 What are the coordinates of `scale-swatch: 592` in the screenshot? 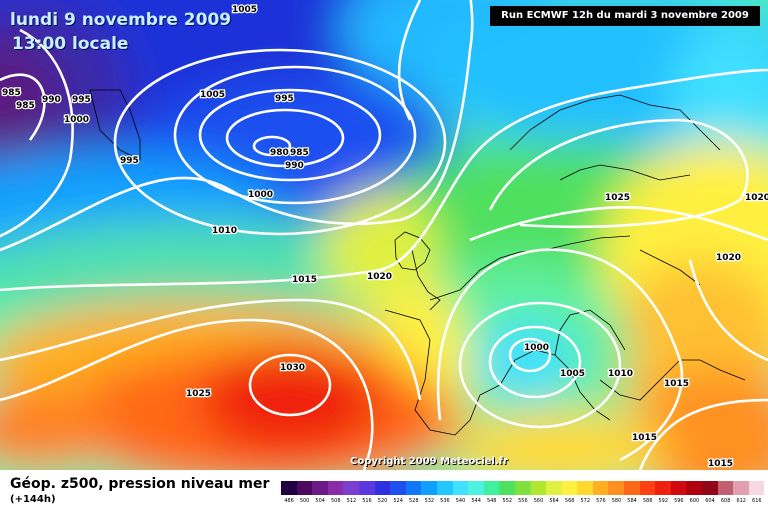 It's located at (663, 492).